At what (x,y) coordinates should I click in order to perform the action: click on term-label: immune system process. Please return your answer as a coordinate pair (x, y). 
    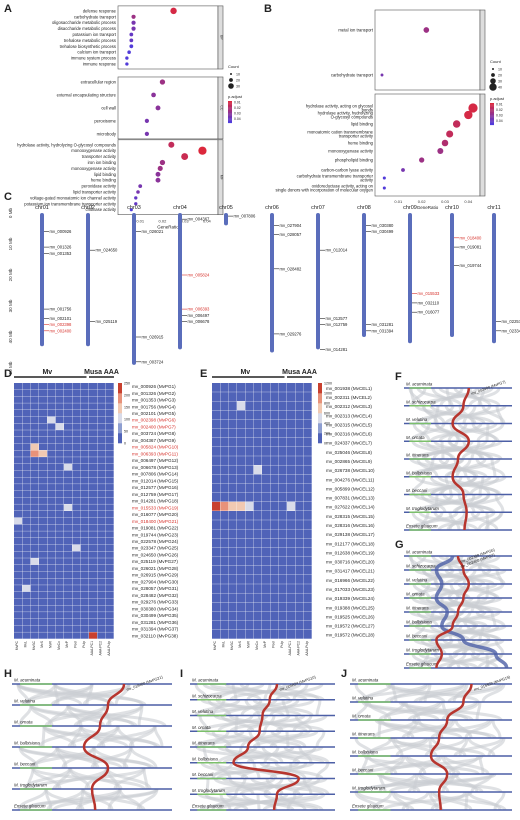
    Looking at the image, I should click on (93, 58).